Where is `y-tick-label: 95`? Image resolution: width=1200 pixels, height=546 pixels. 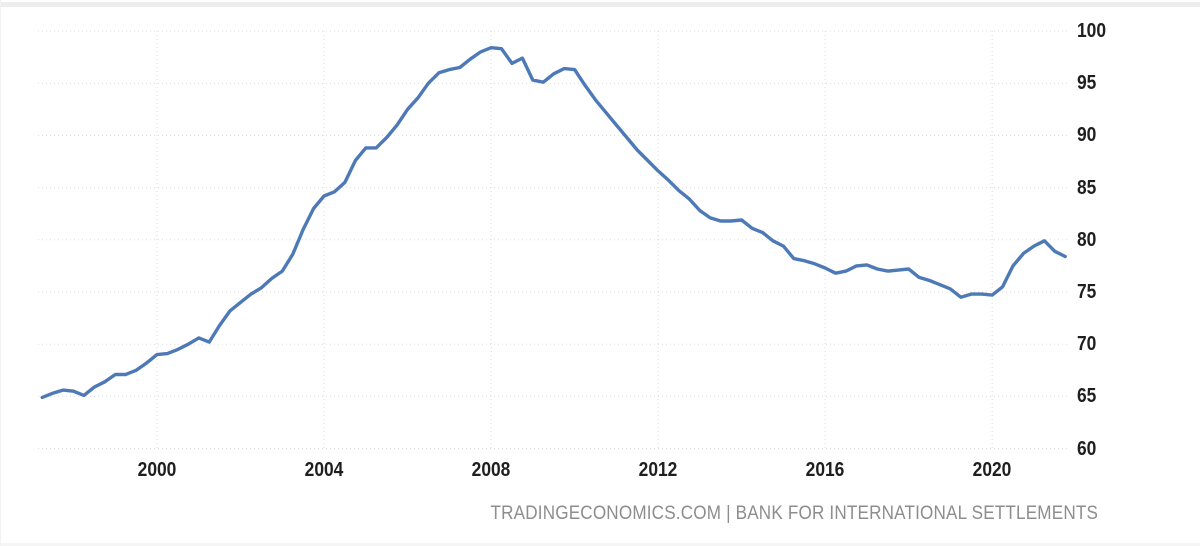 y-tick-label: 95 is located at coordinates (1087, 83).